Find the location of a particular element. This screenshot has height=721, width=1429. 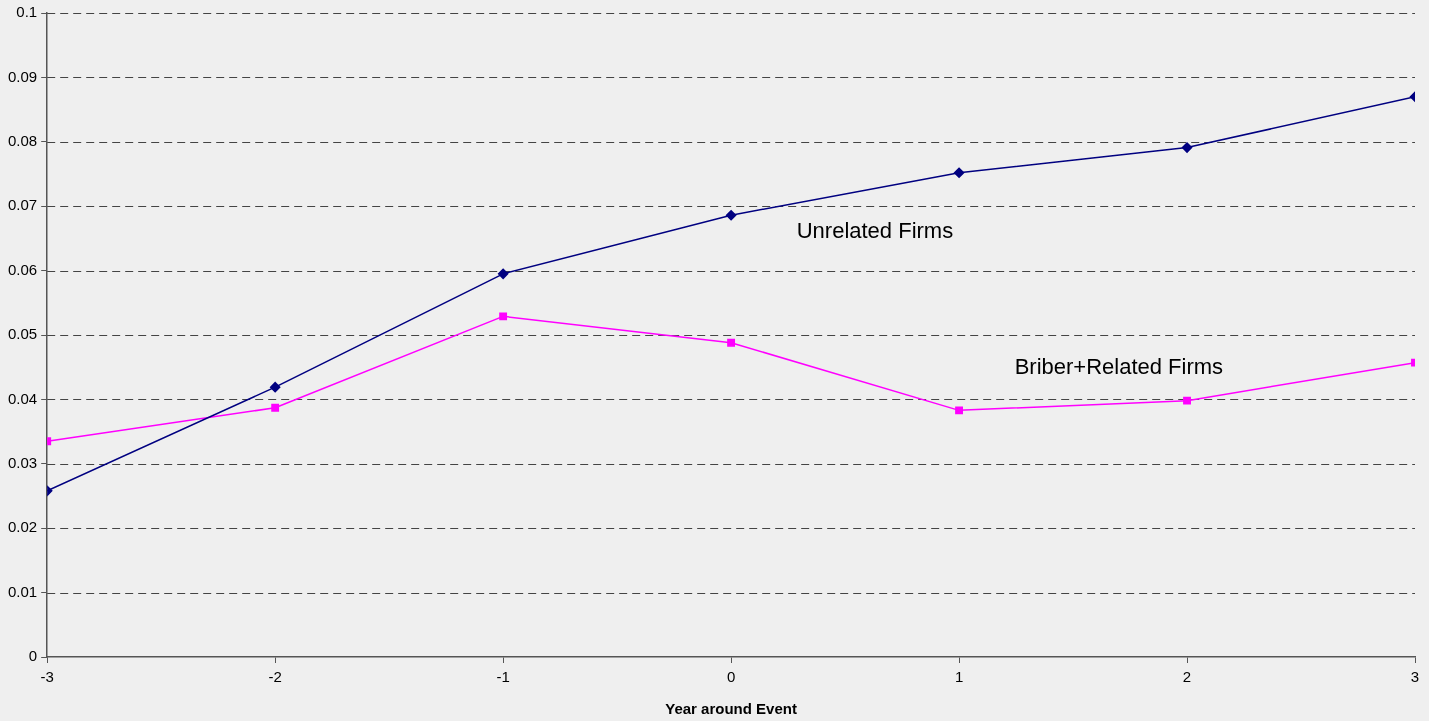

x-tick-label: 1 is located at coordinates (959, 677).